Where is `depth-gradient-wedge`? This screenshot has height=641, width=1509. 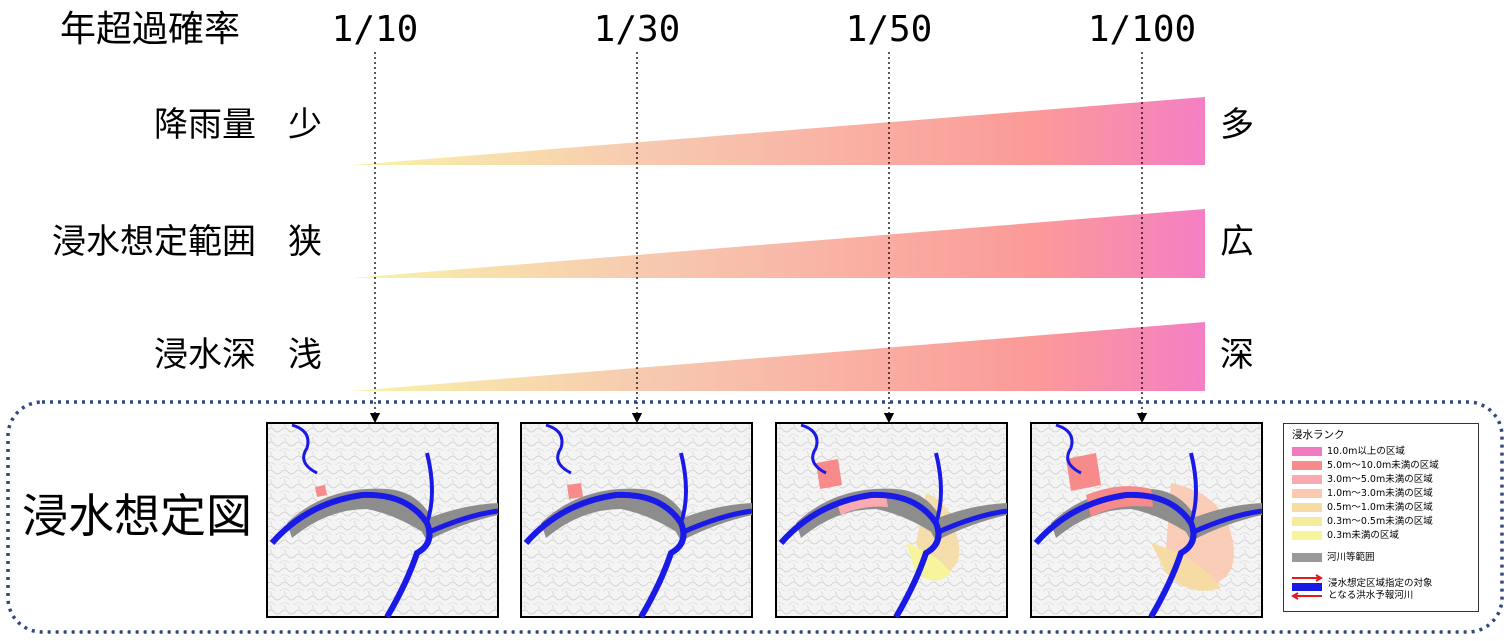 depth-gradient-wedge is located at coordinates (778, 356).